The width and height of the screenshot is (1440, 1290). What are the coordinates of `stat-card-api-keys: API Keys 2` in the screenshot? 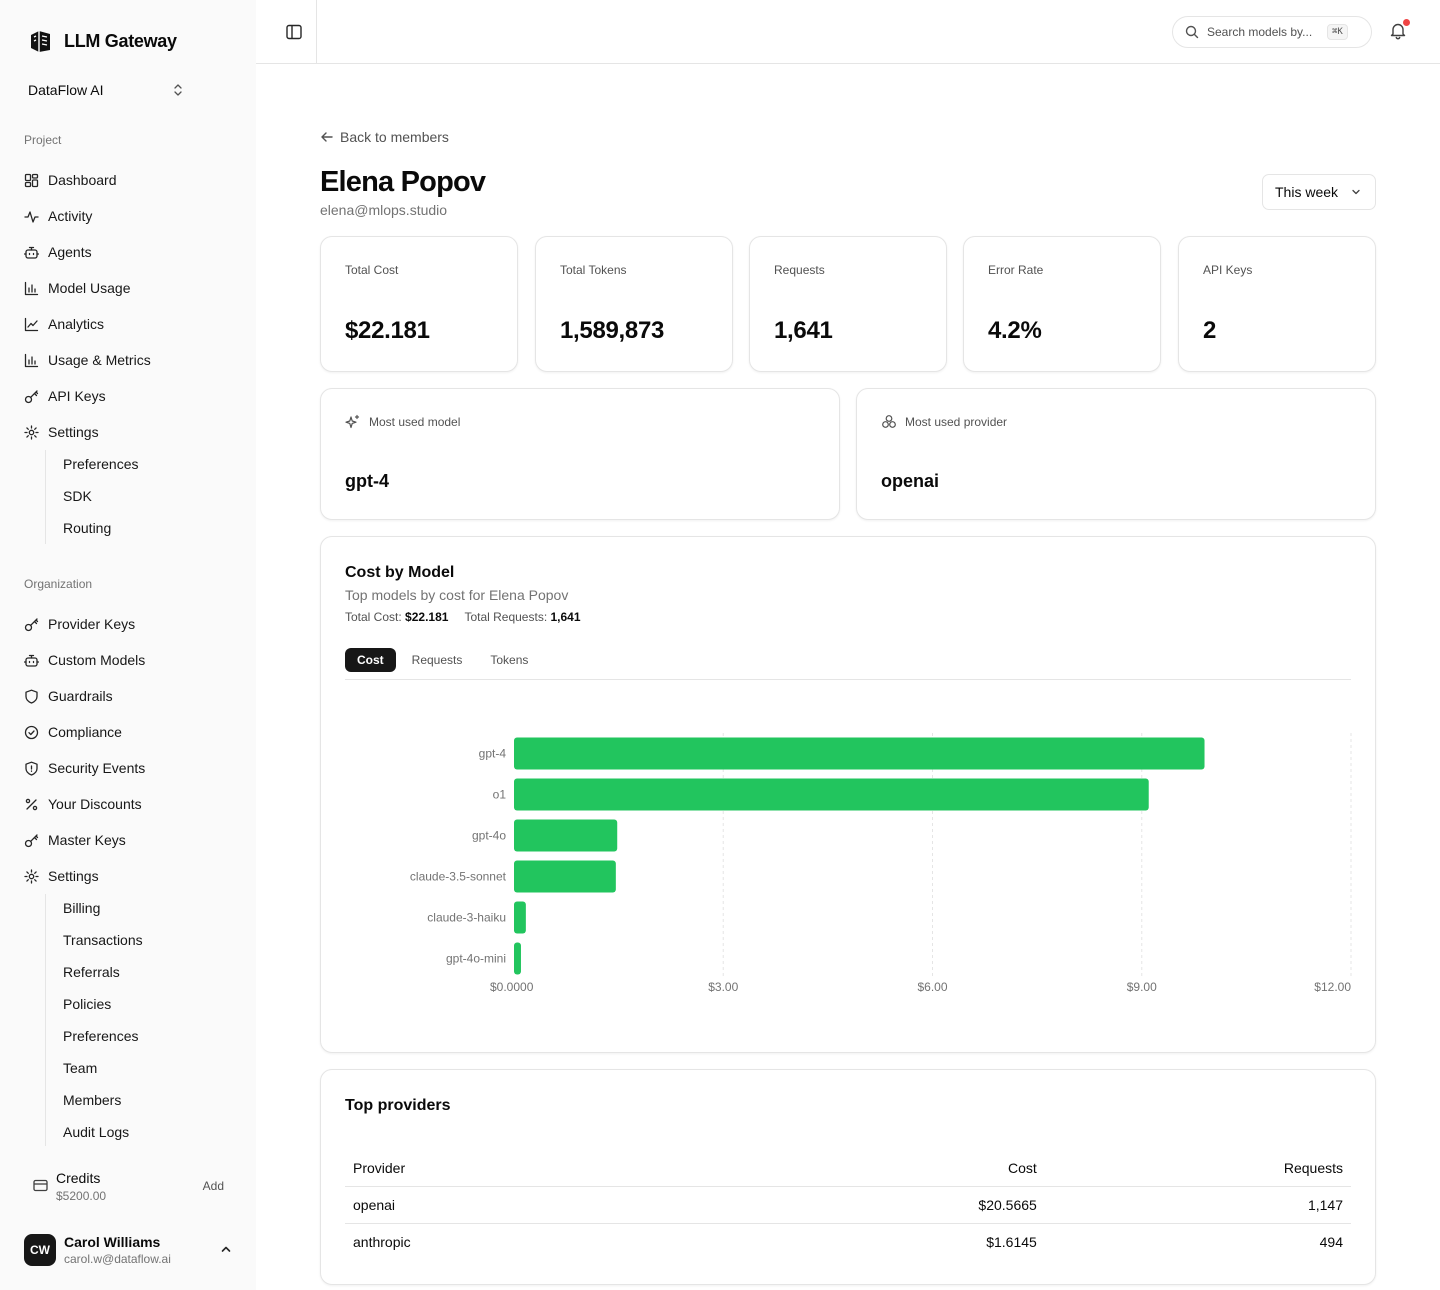 It's located at (1277, 304).